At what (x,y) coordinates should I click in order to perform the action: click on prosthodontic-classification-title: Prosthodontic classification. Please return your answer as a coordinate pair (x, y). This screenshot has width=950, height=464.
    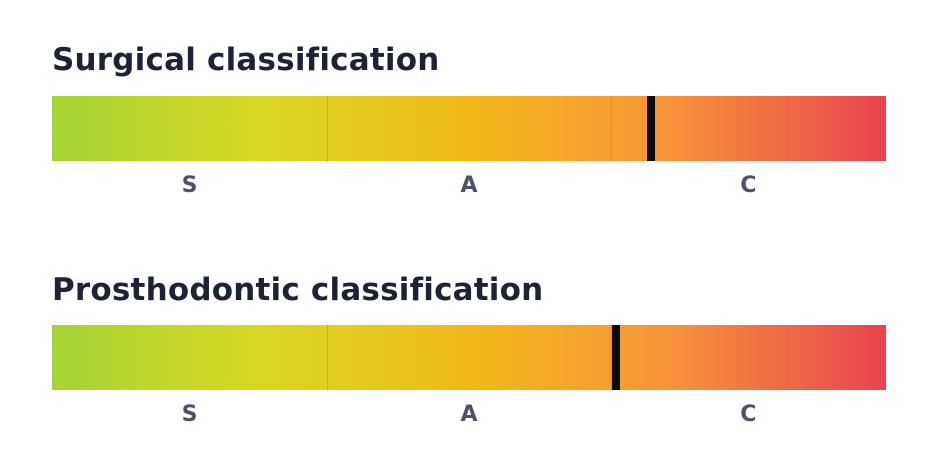
    Looking at the image, I should click on (298, 290).